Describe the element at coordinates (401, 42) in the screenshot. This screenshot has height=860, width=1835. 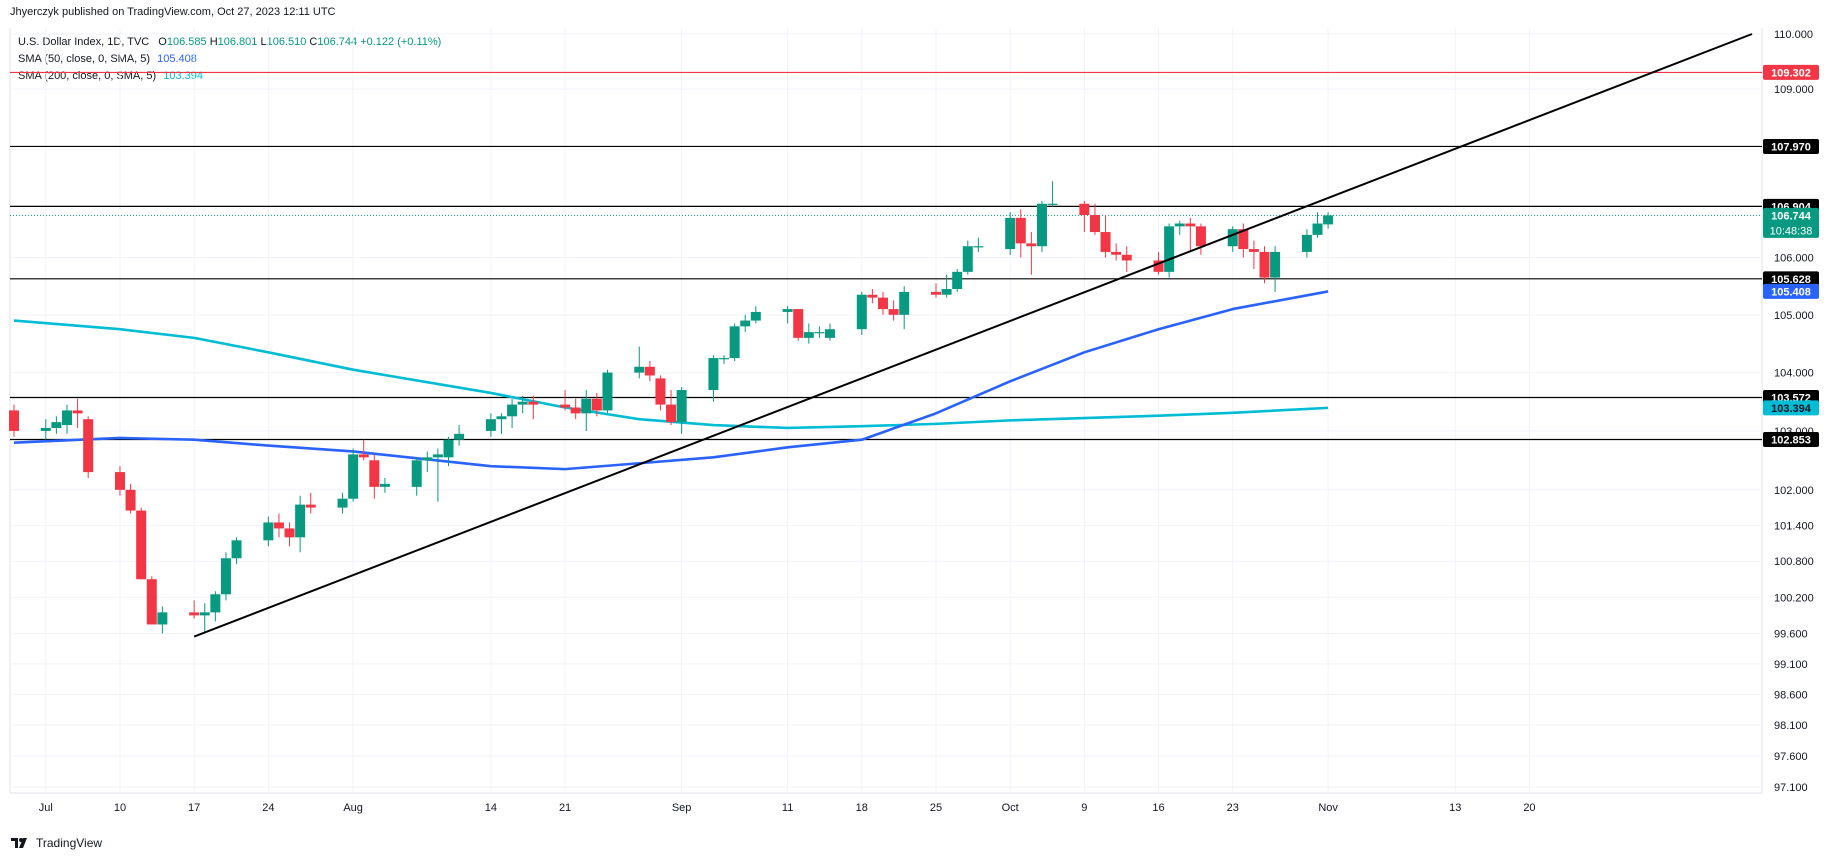
I see `change-value: +0.122 (+0.11%)` at that location.